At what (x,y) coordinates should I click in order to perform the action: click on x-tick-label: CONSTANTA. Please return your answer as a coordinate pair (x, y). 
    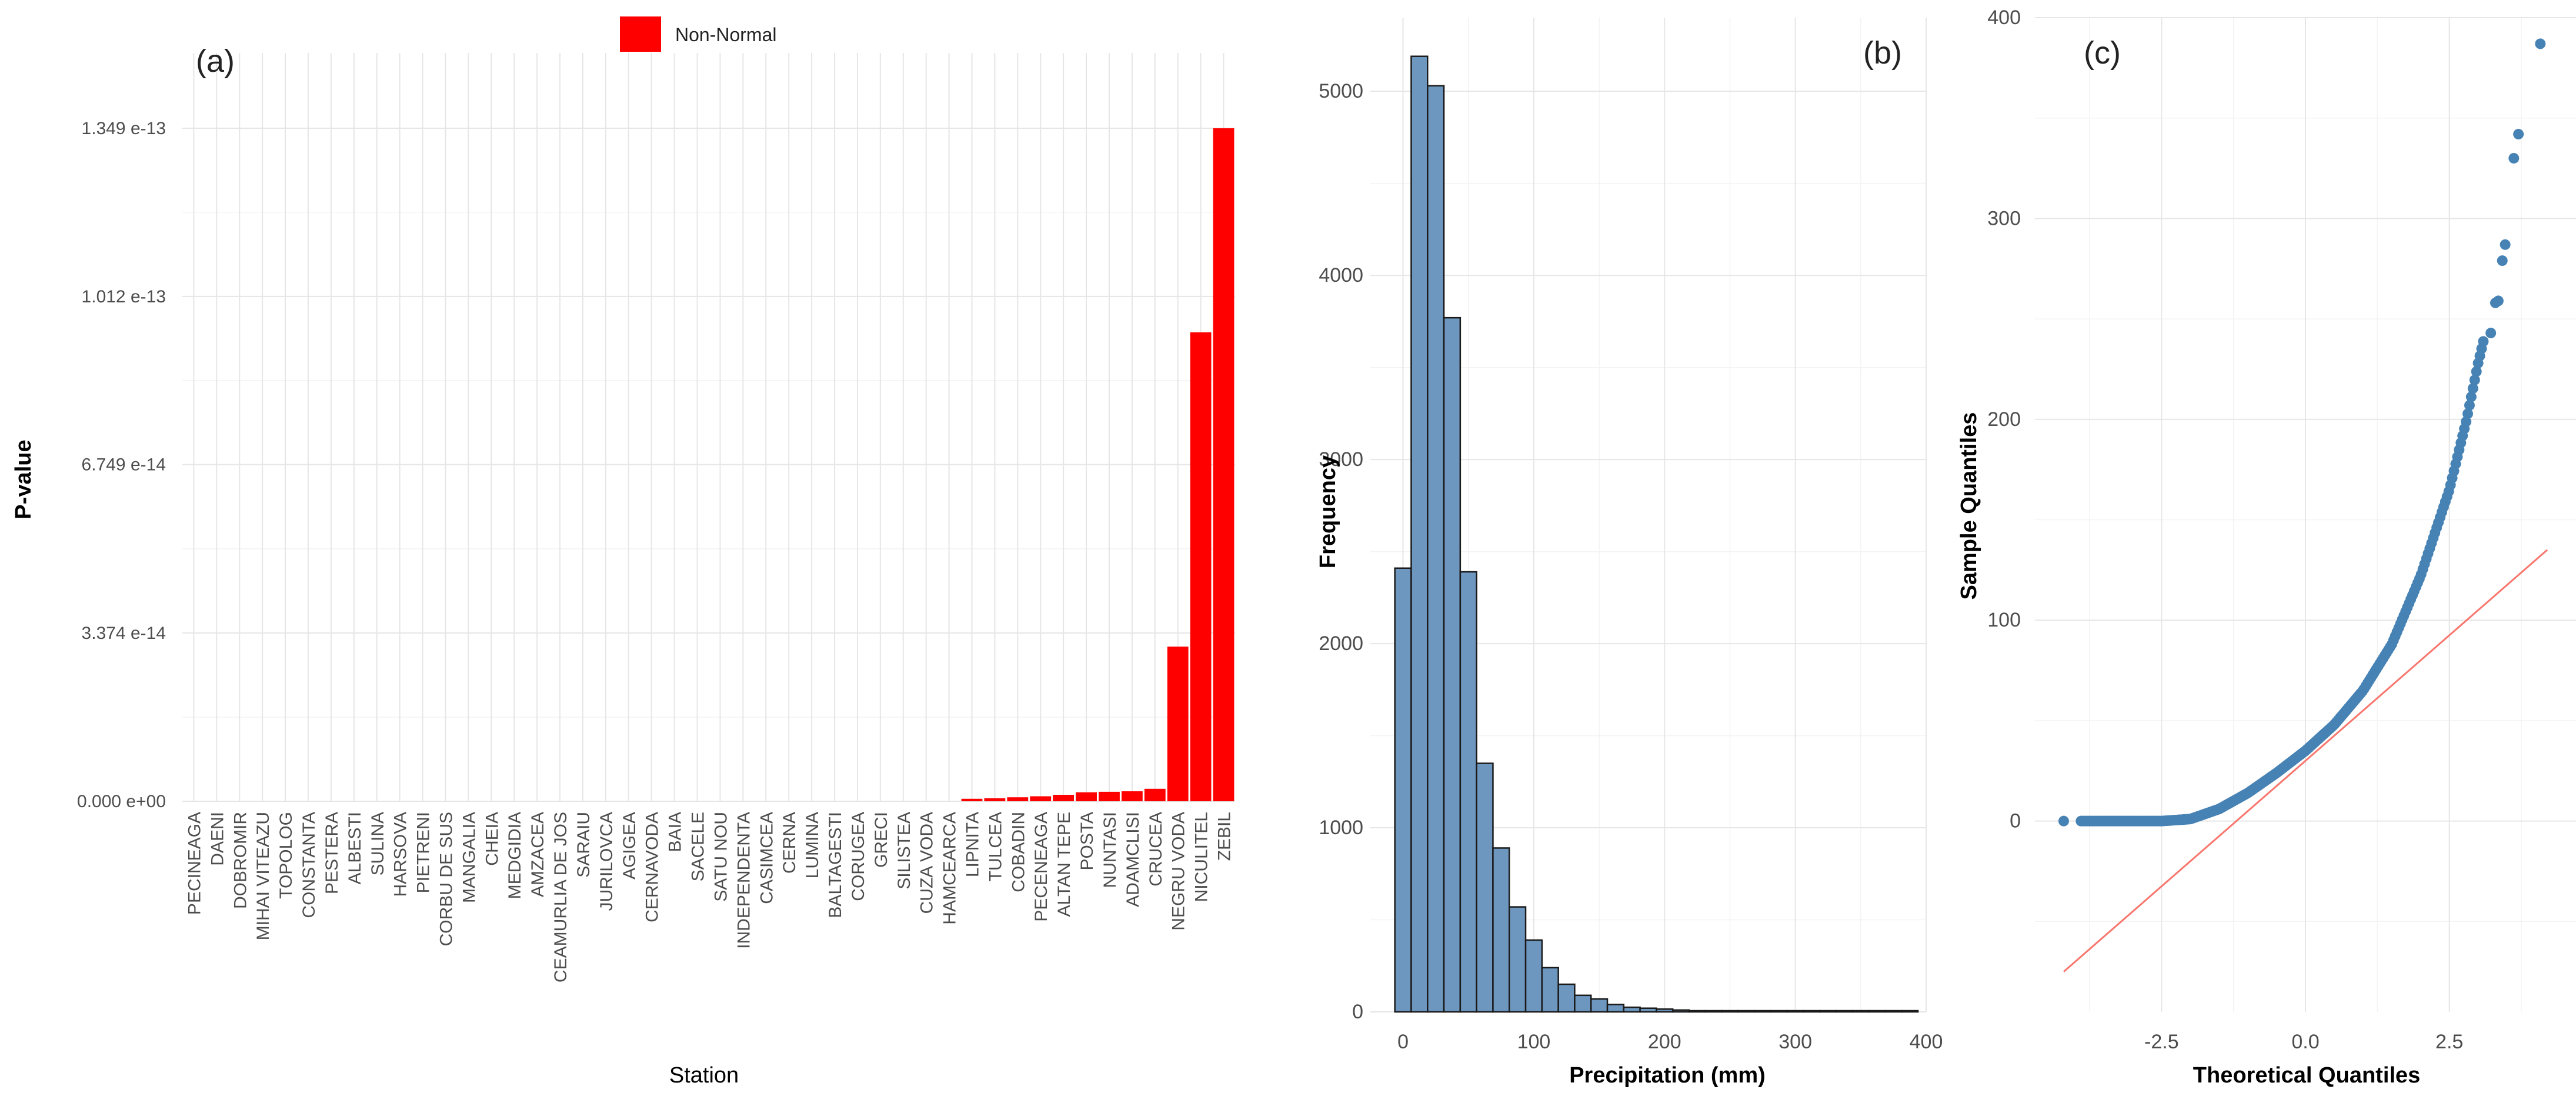
    Looking at the image, I should click on (309, 865).